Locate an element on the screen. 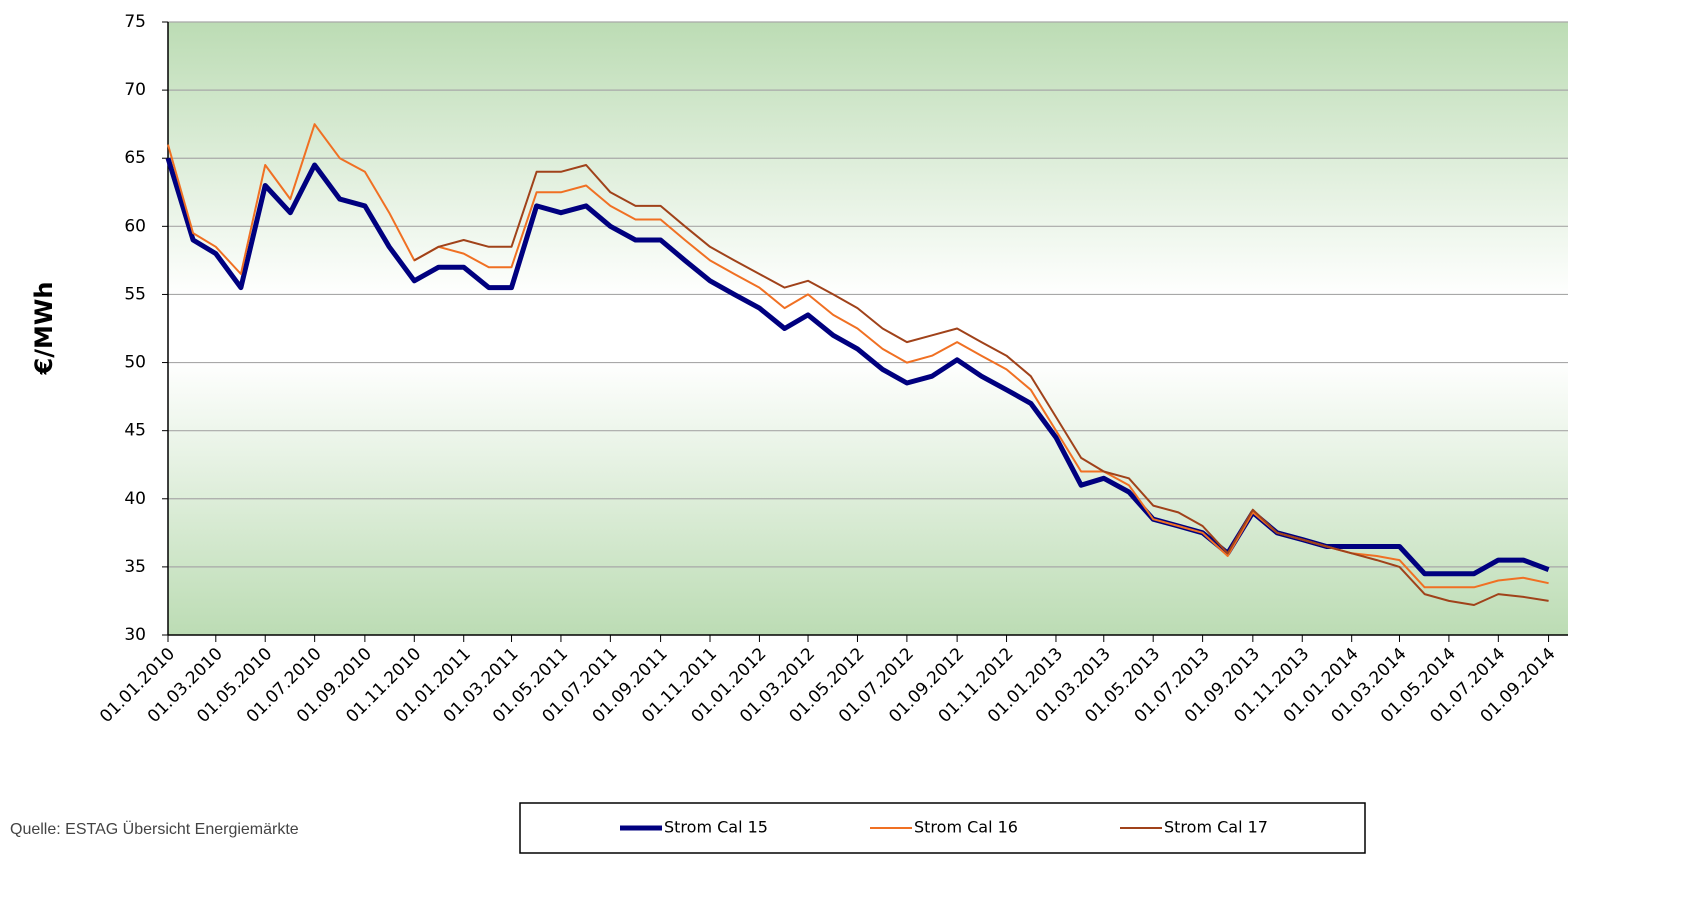 This screenshot has height=907, width=1686. y-tick-label: 40 is located at coordinates (135, 499).